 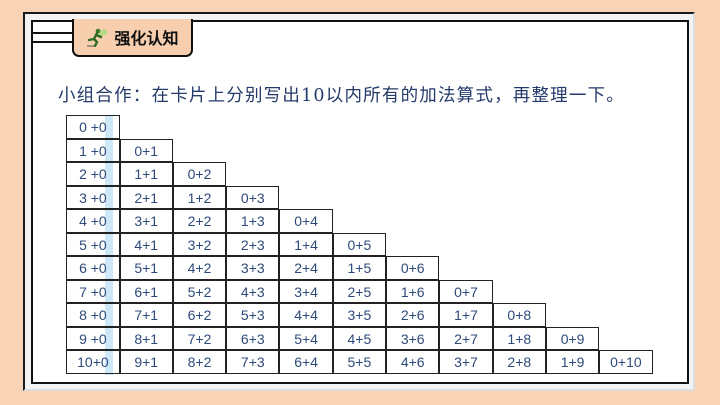 I want to click on instruction-text: 小组合作：在卡片上分别写出10以内所有的加法算式，再整理一下。, so click(x=341, y=96).